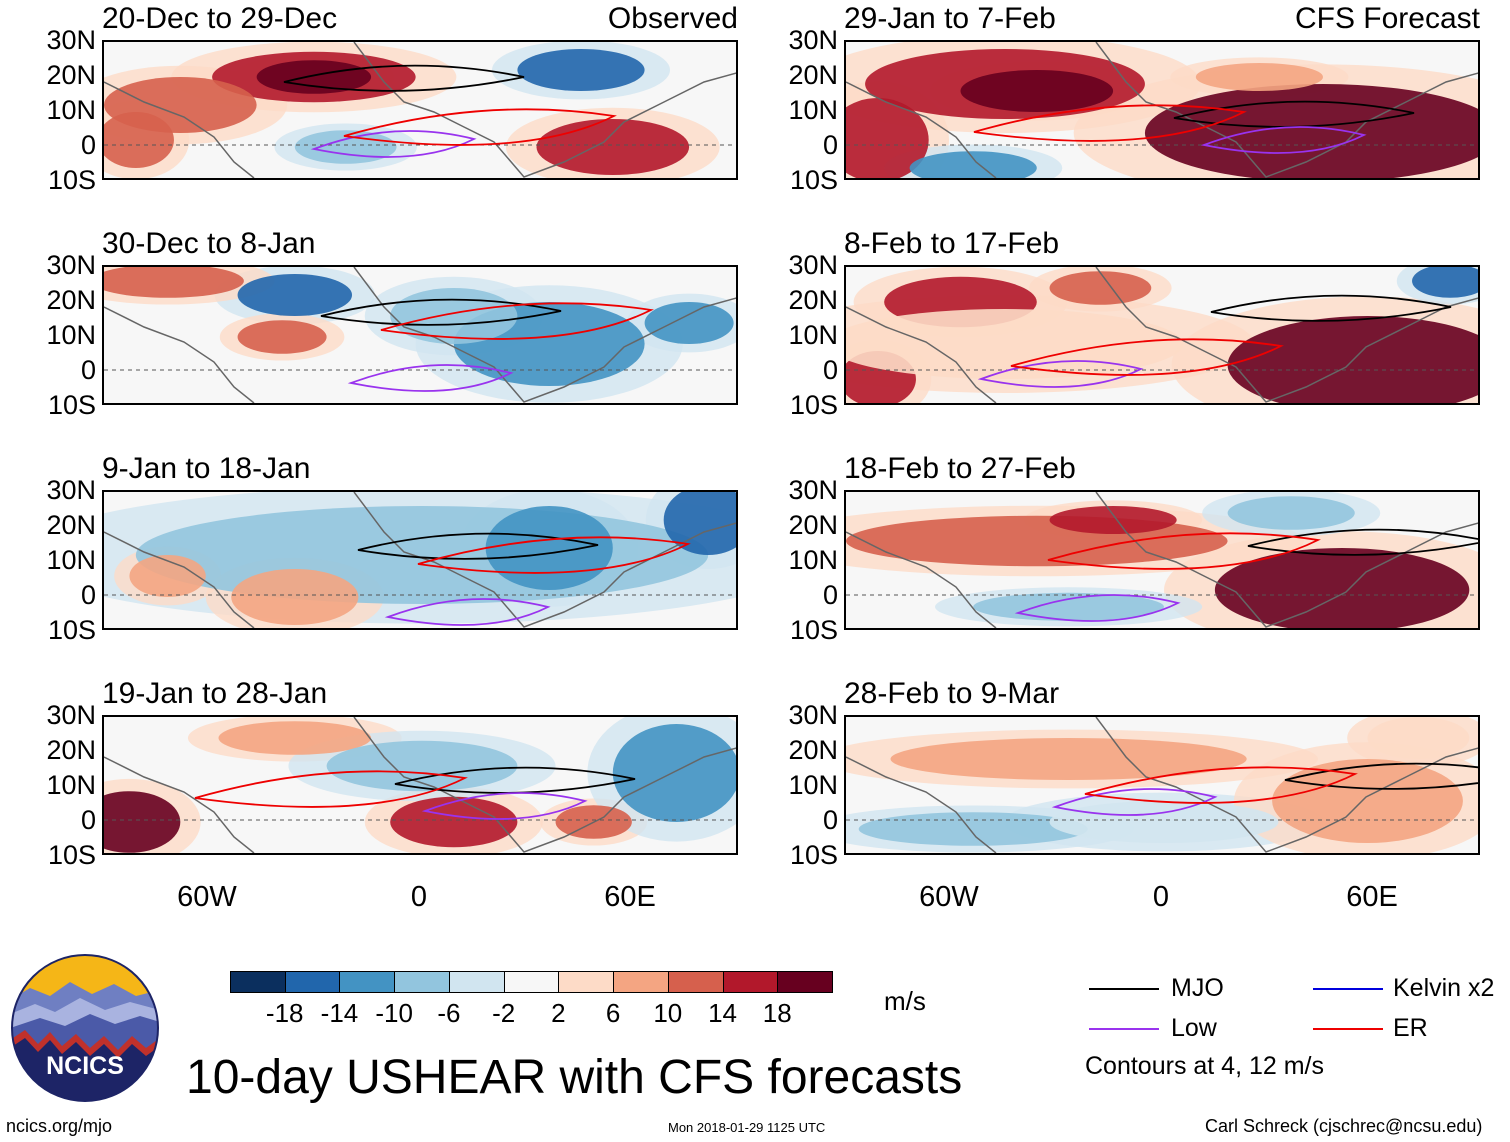 The height and width of the screenshot is (1142, 1510). Describe the element at coordinates (1344, 1126) in the screenshot. I see `footer-author: Carl Schreck (cjschrec@ncsu.edu)` at that location.